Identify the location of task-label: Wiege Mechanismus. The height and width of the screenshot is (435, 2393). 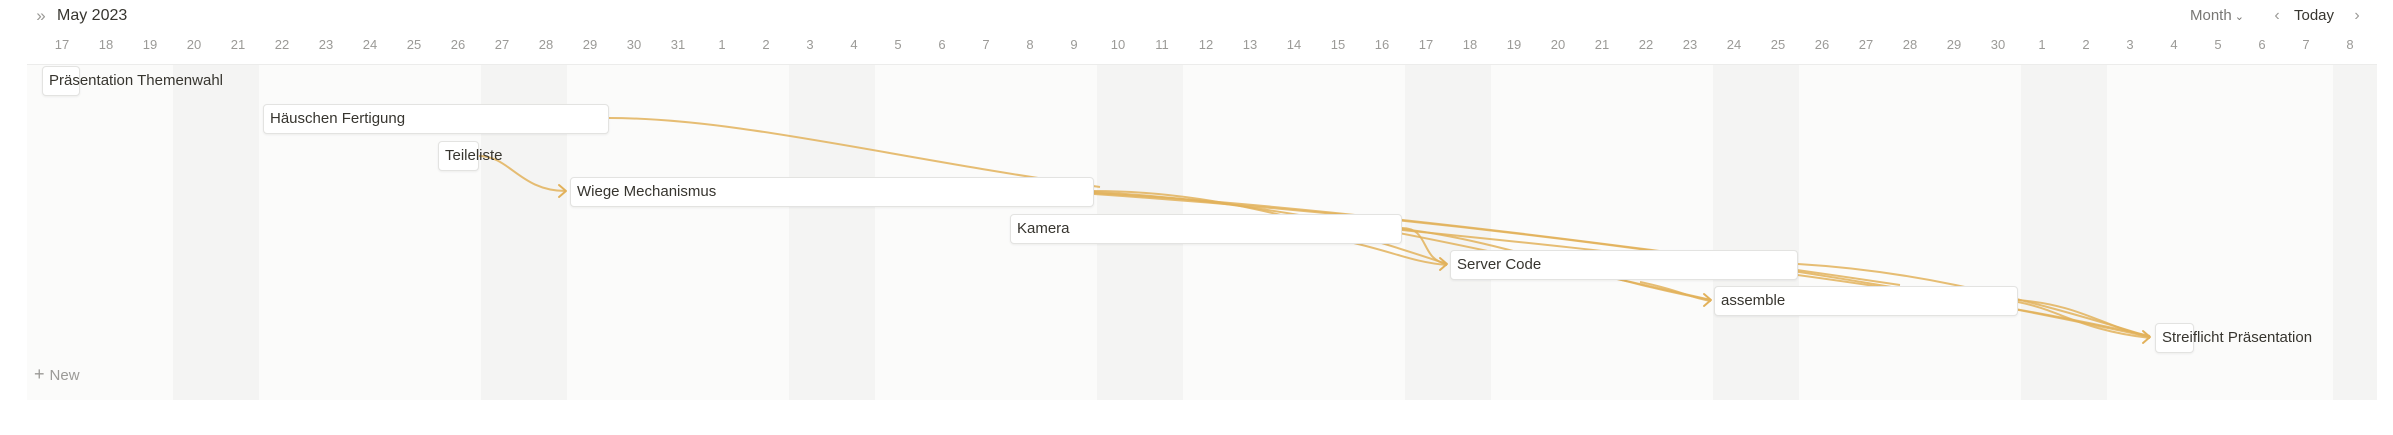
(647, 191).